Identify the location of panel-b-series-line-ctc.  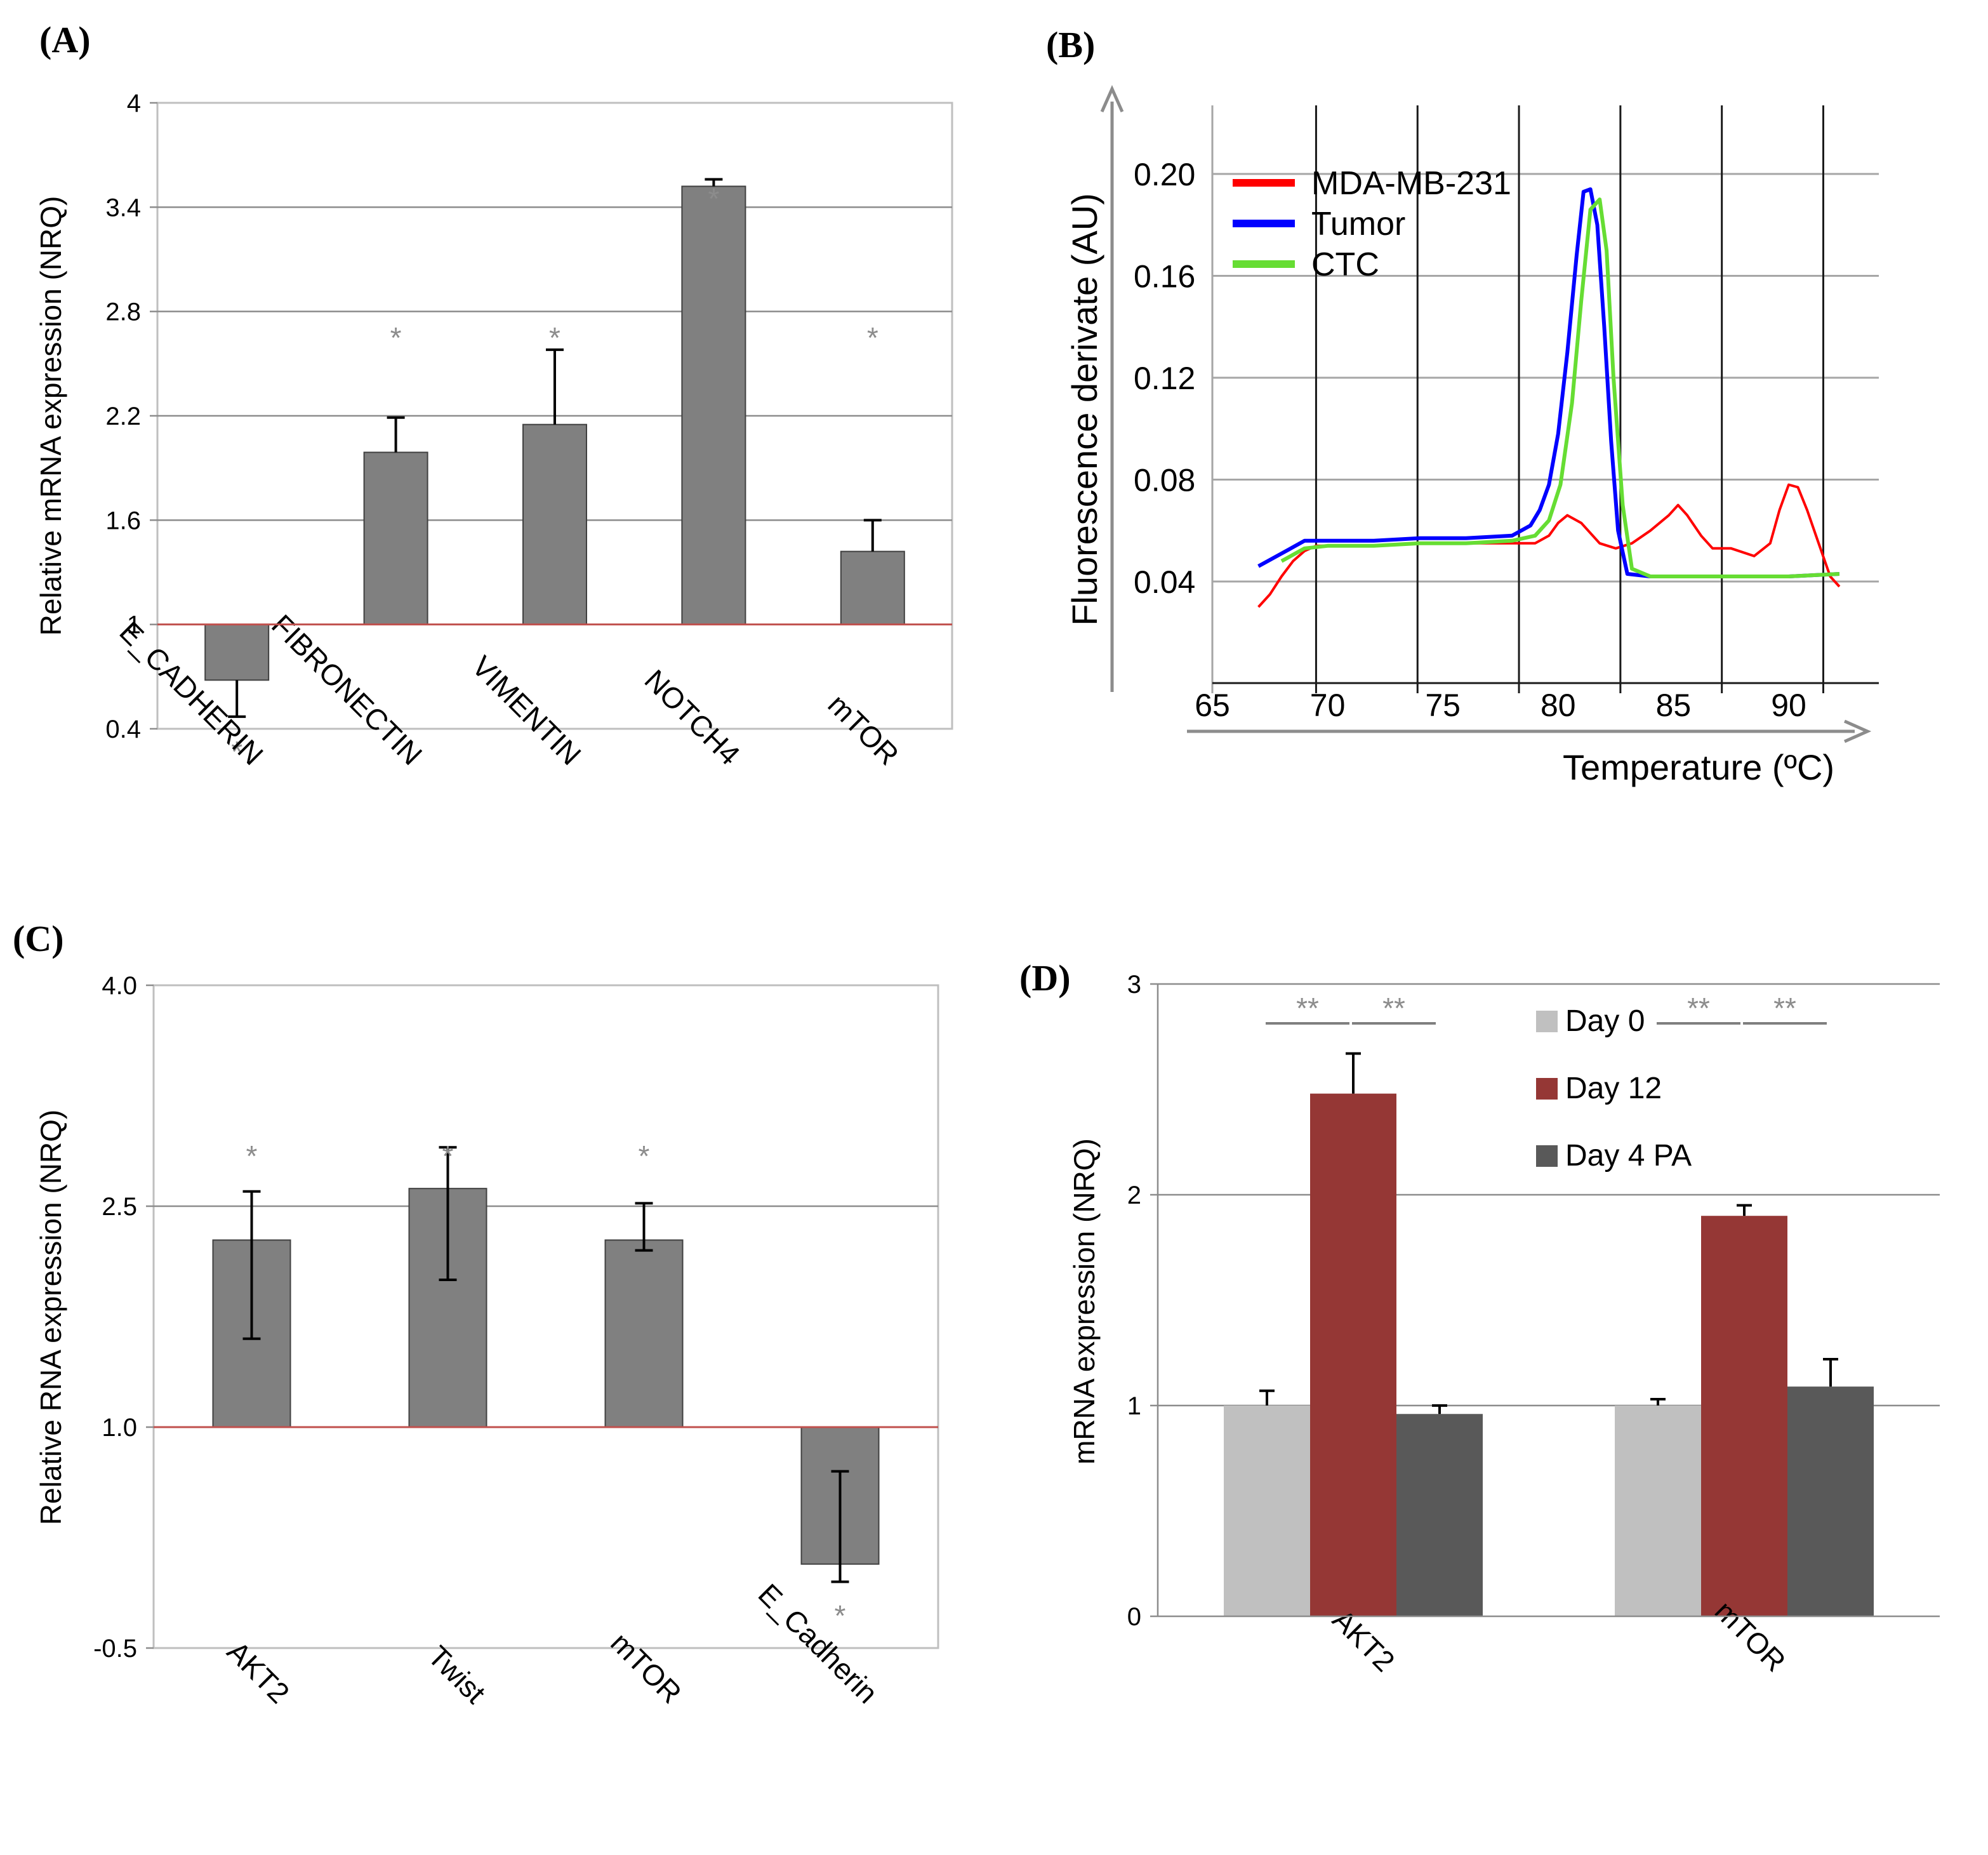
(1560, 387).